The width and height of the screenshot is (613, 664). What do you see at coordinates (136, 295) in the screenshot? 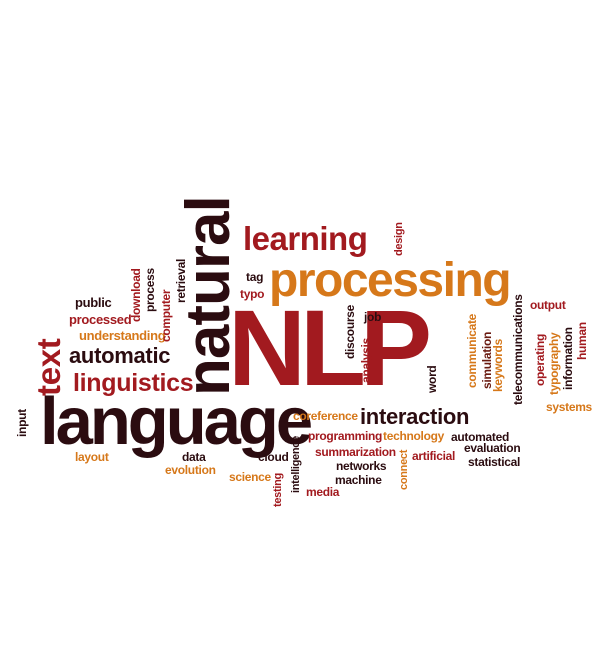
I see `word-download: download` at bounding box center [136, 295].